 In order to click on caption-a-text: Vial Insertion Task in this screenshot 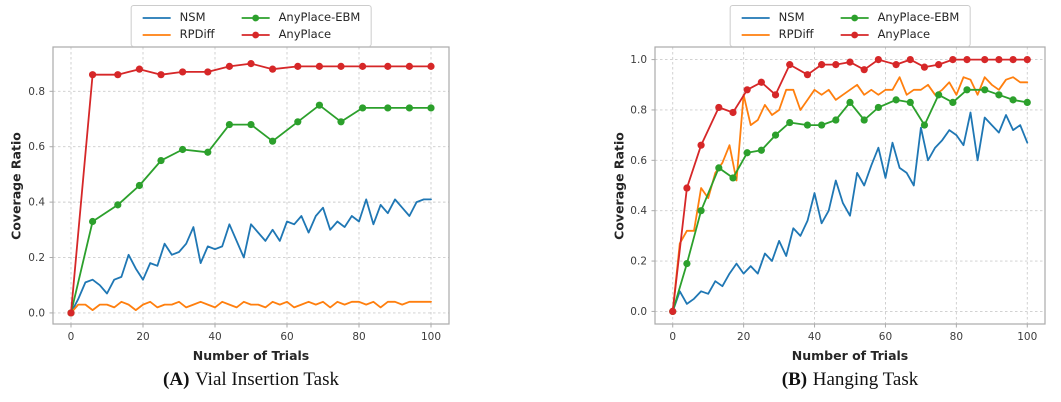, I will do `click(267, 379)`.